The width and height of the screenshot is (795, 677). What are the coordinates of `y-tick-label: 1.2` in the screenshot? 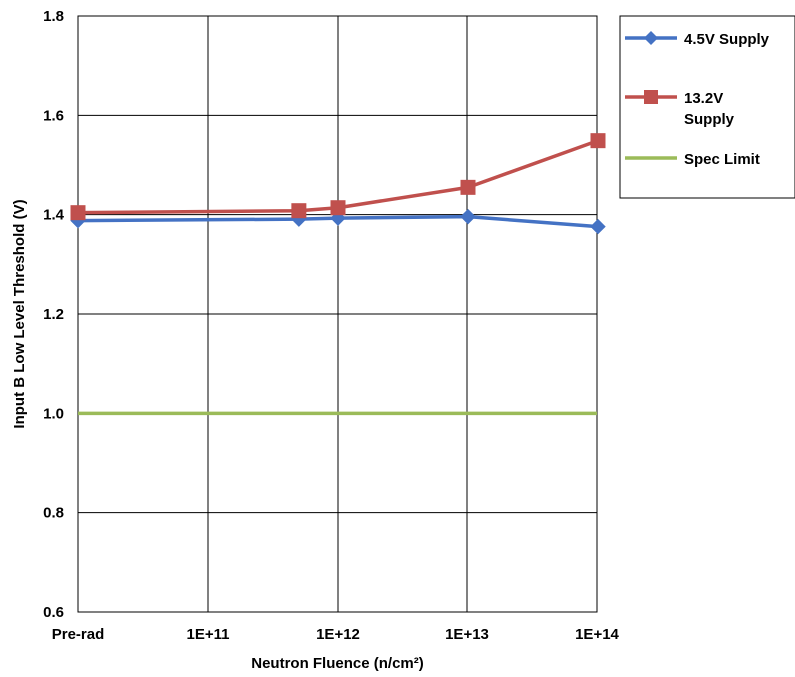 It's located at (53, 314).